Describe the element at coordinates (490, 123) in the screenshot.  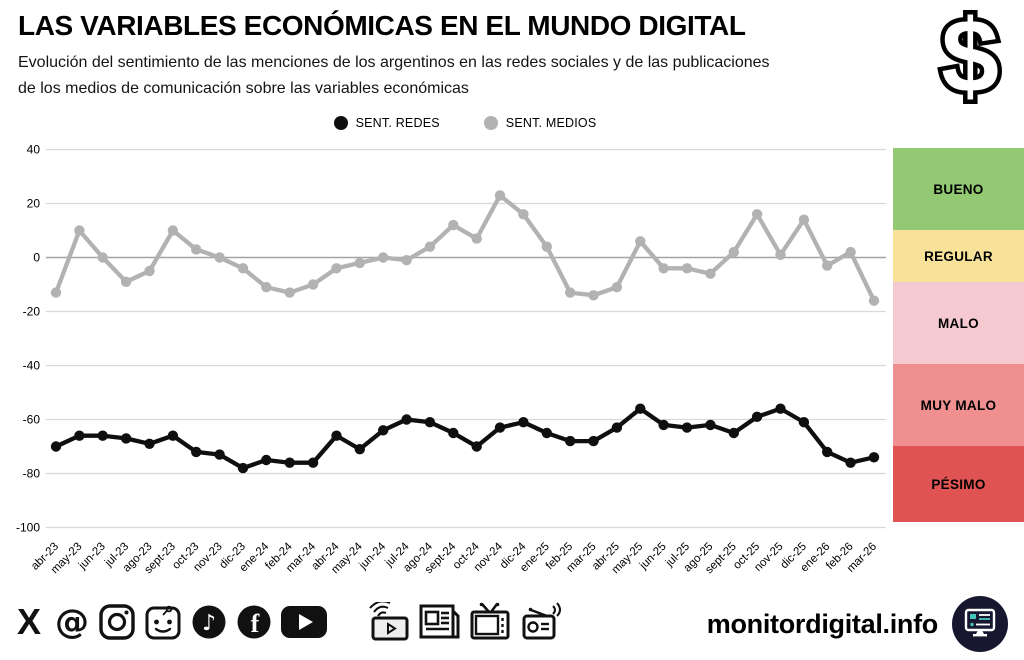
I see `legend-dot-medios` at that location.